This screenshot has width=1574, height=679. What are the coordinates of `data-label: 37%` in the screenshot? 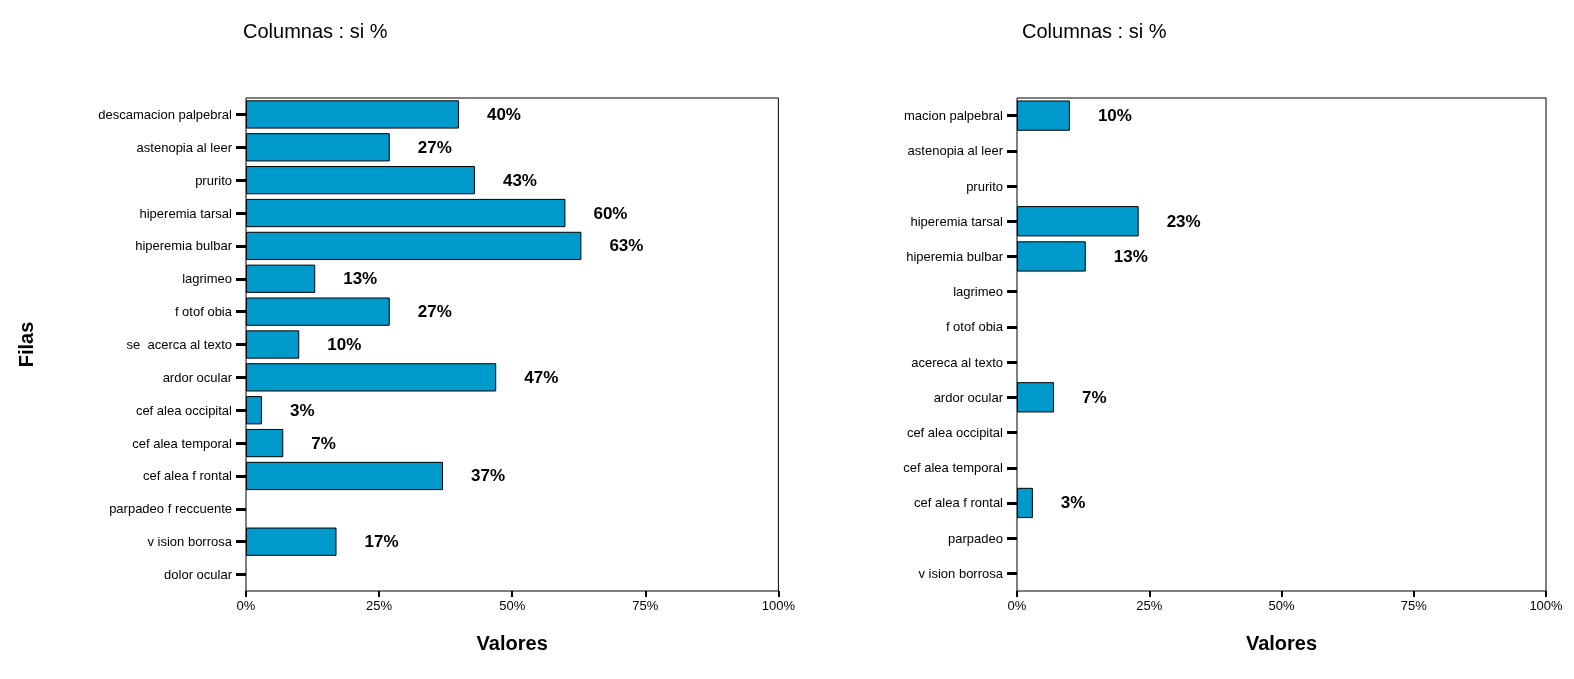 It's located at (488, 476).